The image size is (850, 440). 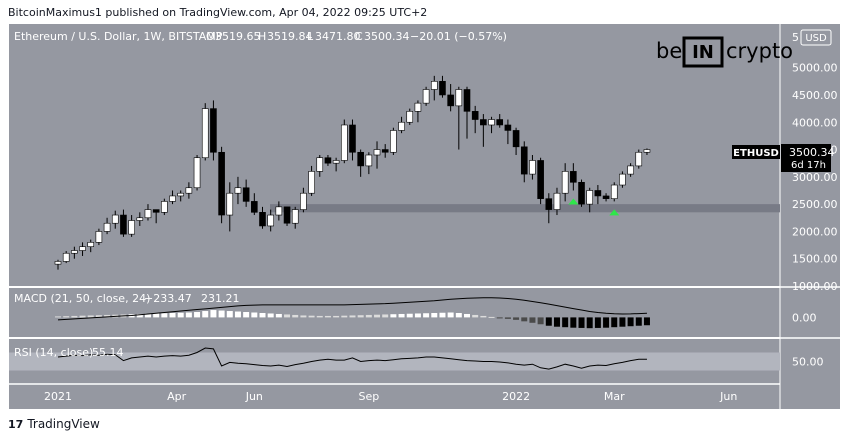 What do you see at coordinates (815, 95) in the screenshot?
I see `price-tick-label: 4500.00` at bounding box center [815, 95].